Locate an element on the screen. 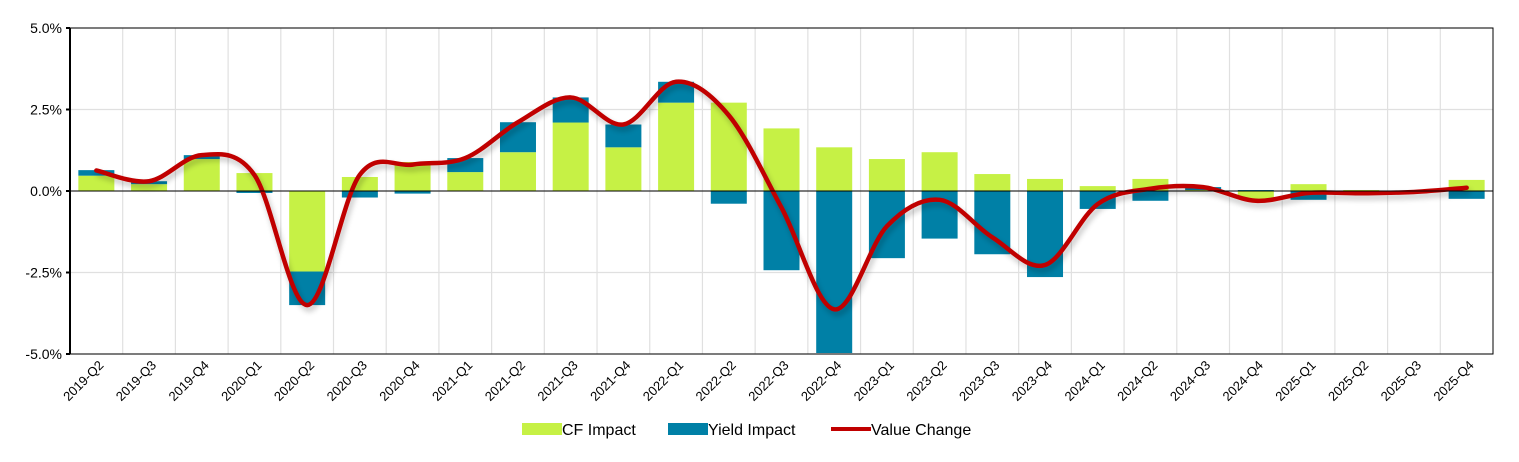 The width and height of the screenshot is (1519, 462). x-tick-label: 2020-Q1 is located at coordinates (241, 381).